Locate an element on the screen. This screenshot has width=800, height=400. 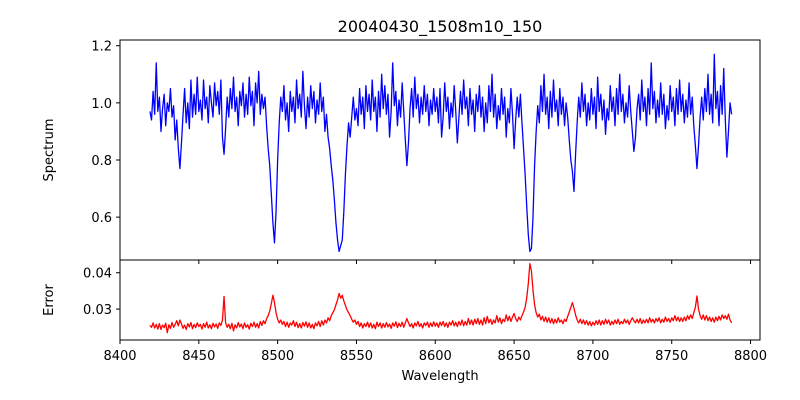
error-x-ticks: 8400 8450 8500 8550 8600 8650 8700 8750 8800 is located at coordinates (435, 352).